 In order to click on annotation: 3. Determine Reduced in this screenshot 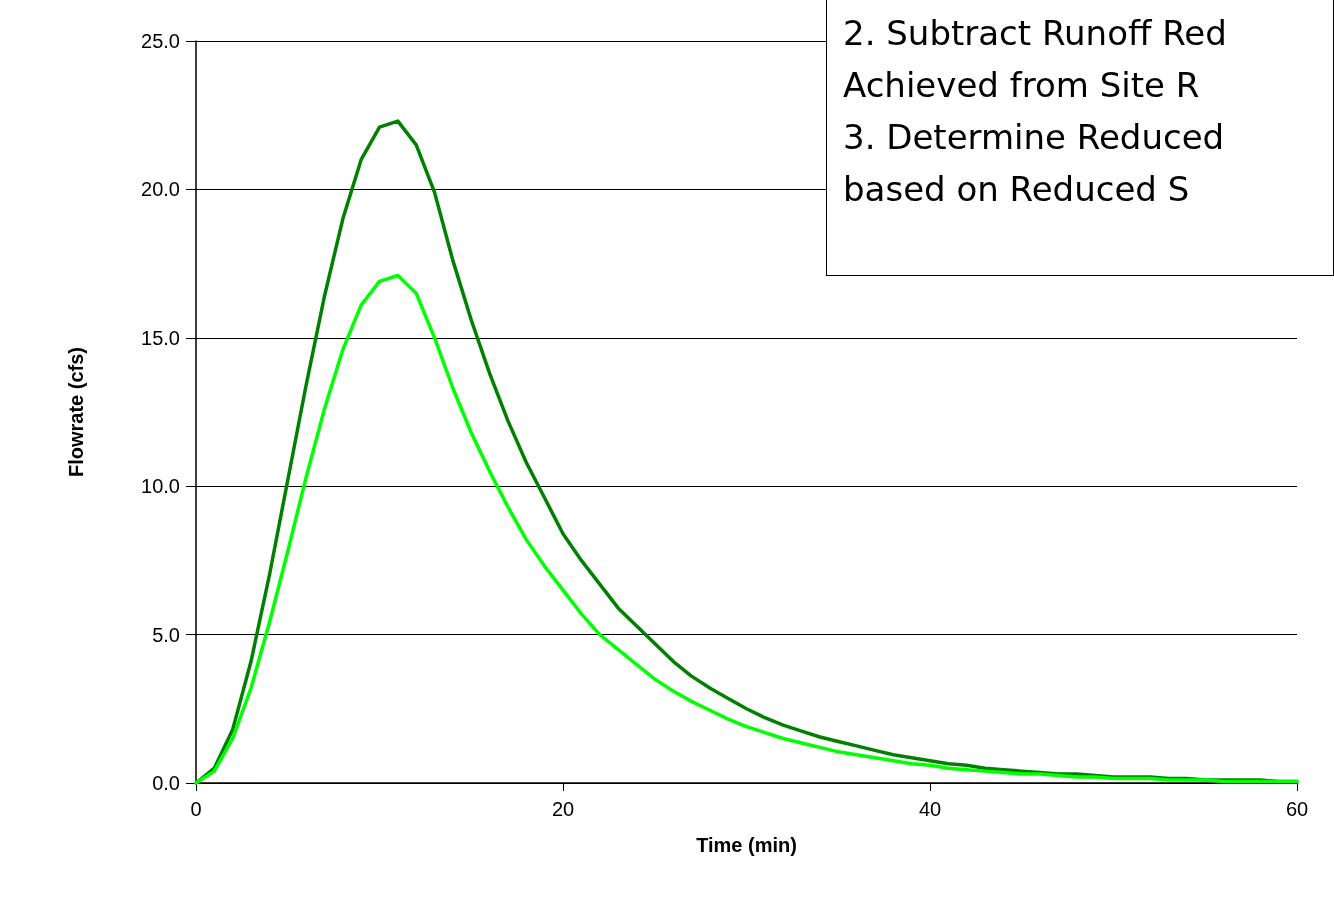, I will do `click(1034, 137)`.